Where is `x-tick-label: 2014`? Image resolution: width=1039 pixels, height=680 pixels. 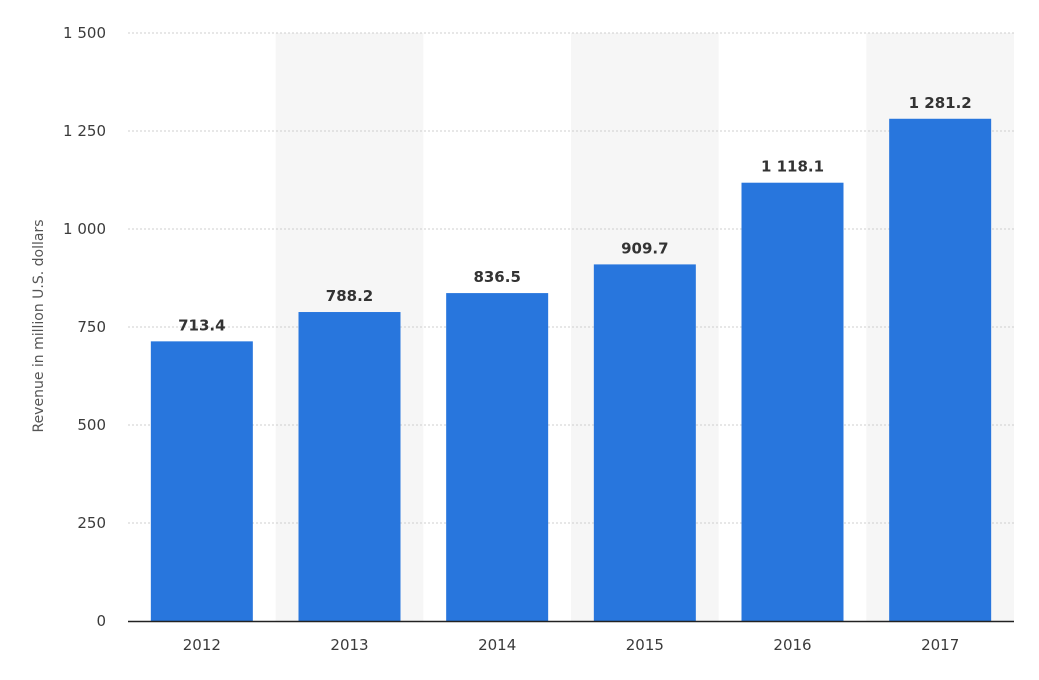
x-tick-label: 2014 is located at coordinates (497, 645).